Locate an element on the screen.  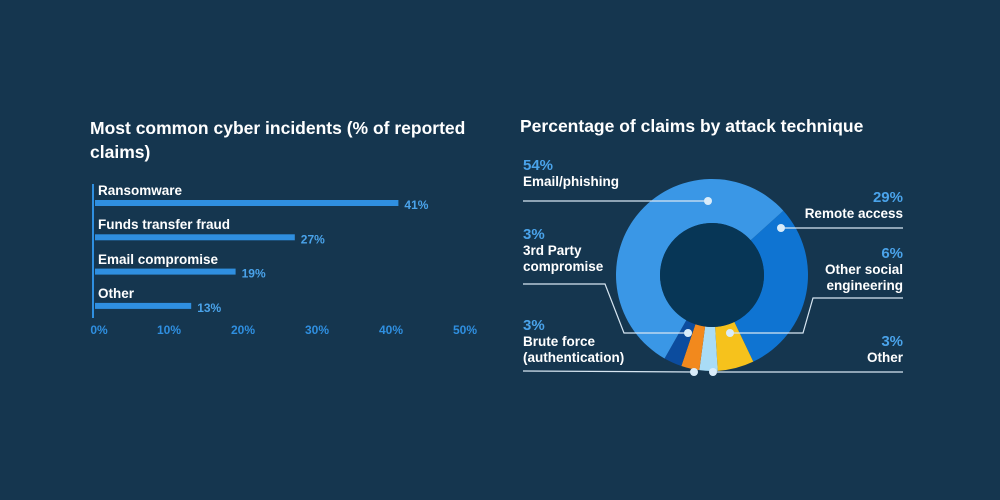
donut-slice-label: 29% Remote access is located at coordinates (854, 206).